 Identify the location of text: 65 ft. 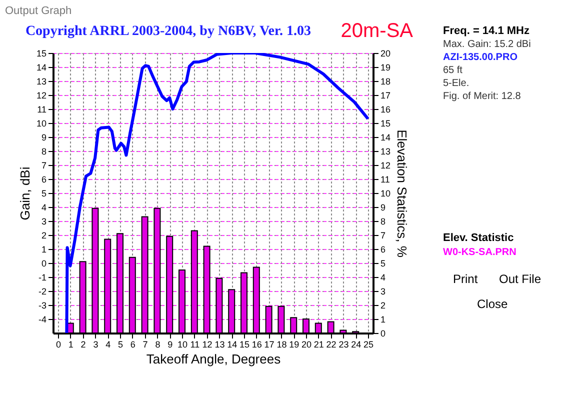
(453, 70).